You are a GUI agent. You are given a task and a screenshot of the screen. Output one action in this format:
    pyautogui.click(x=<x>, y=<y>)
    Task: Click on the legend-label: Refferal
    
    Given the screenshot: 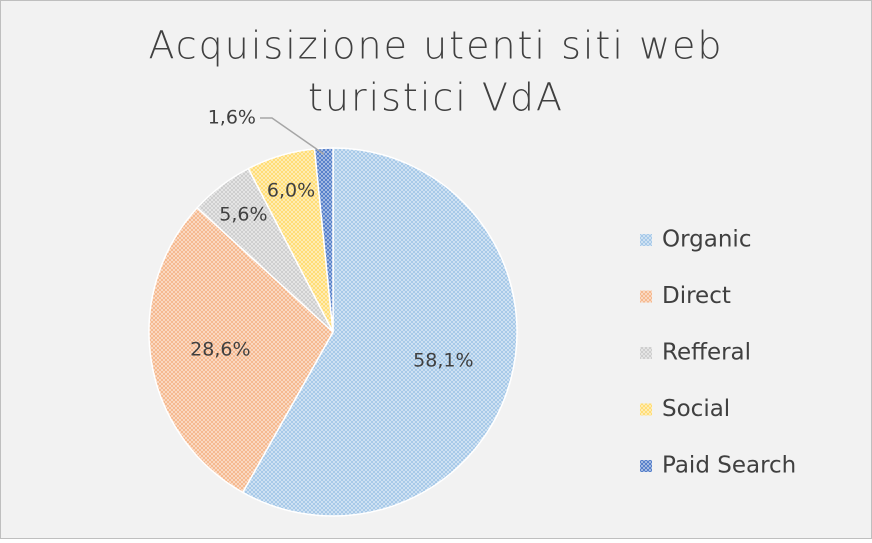 What is the action you would take?
    pyautogui.click(x=706, y=353)
    